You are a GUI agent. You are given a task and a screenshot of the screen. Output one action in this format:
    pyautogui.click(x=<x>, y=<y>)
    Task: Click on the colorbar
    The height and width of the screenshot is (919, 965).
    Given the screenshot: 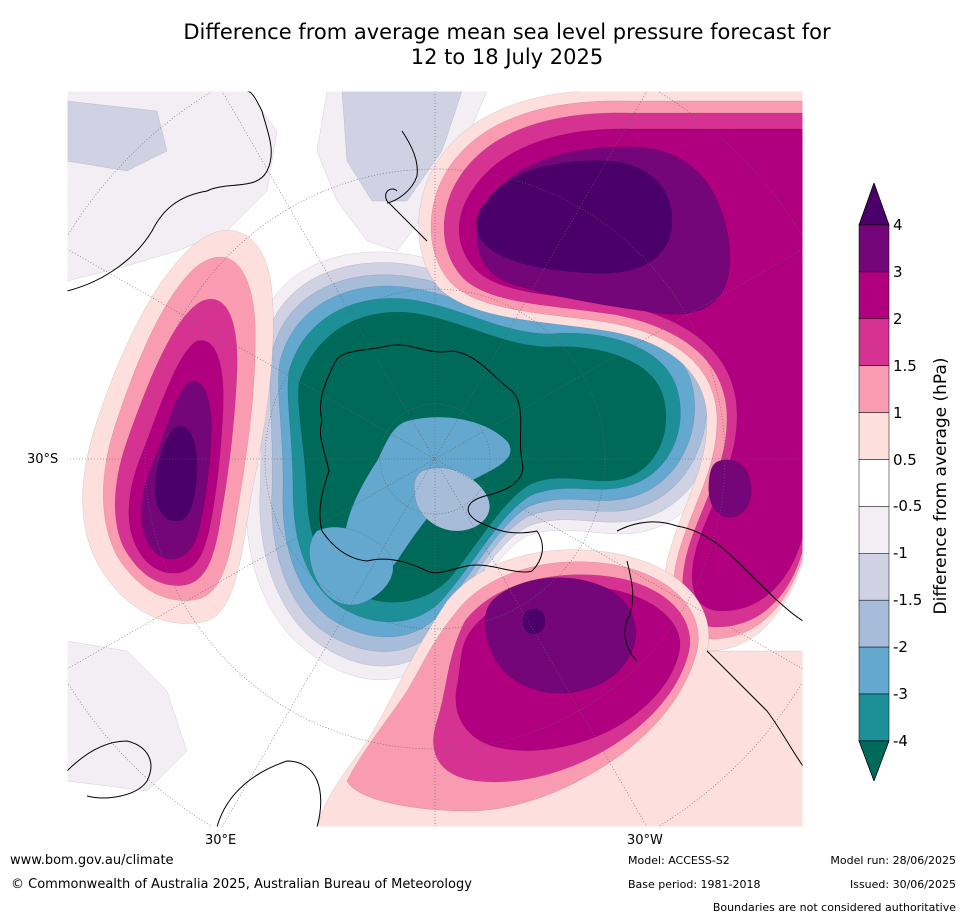 What is the action you would take?
    pyautogui.click(x=874, y=482)
    